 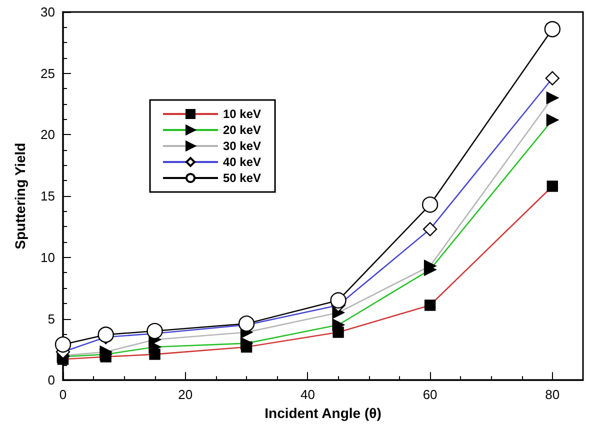 I want to click on x-tick-label: 80, so click(x=552, y=394).